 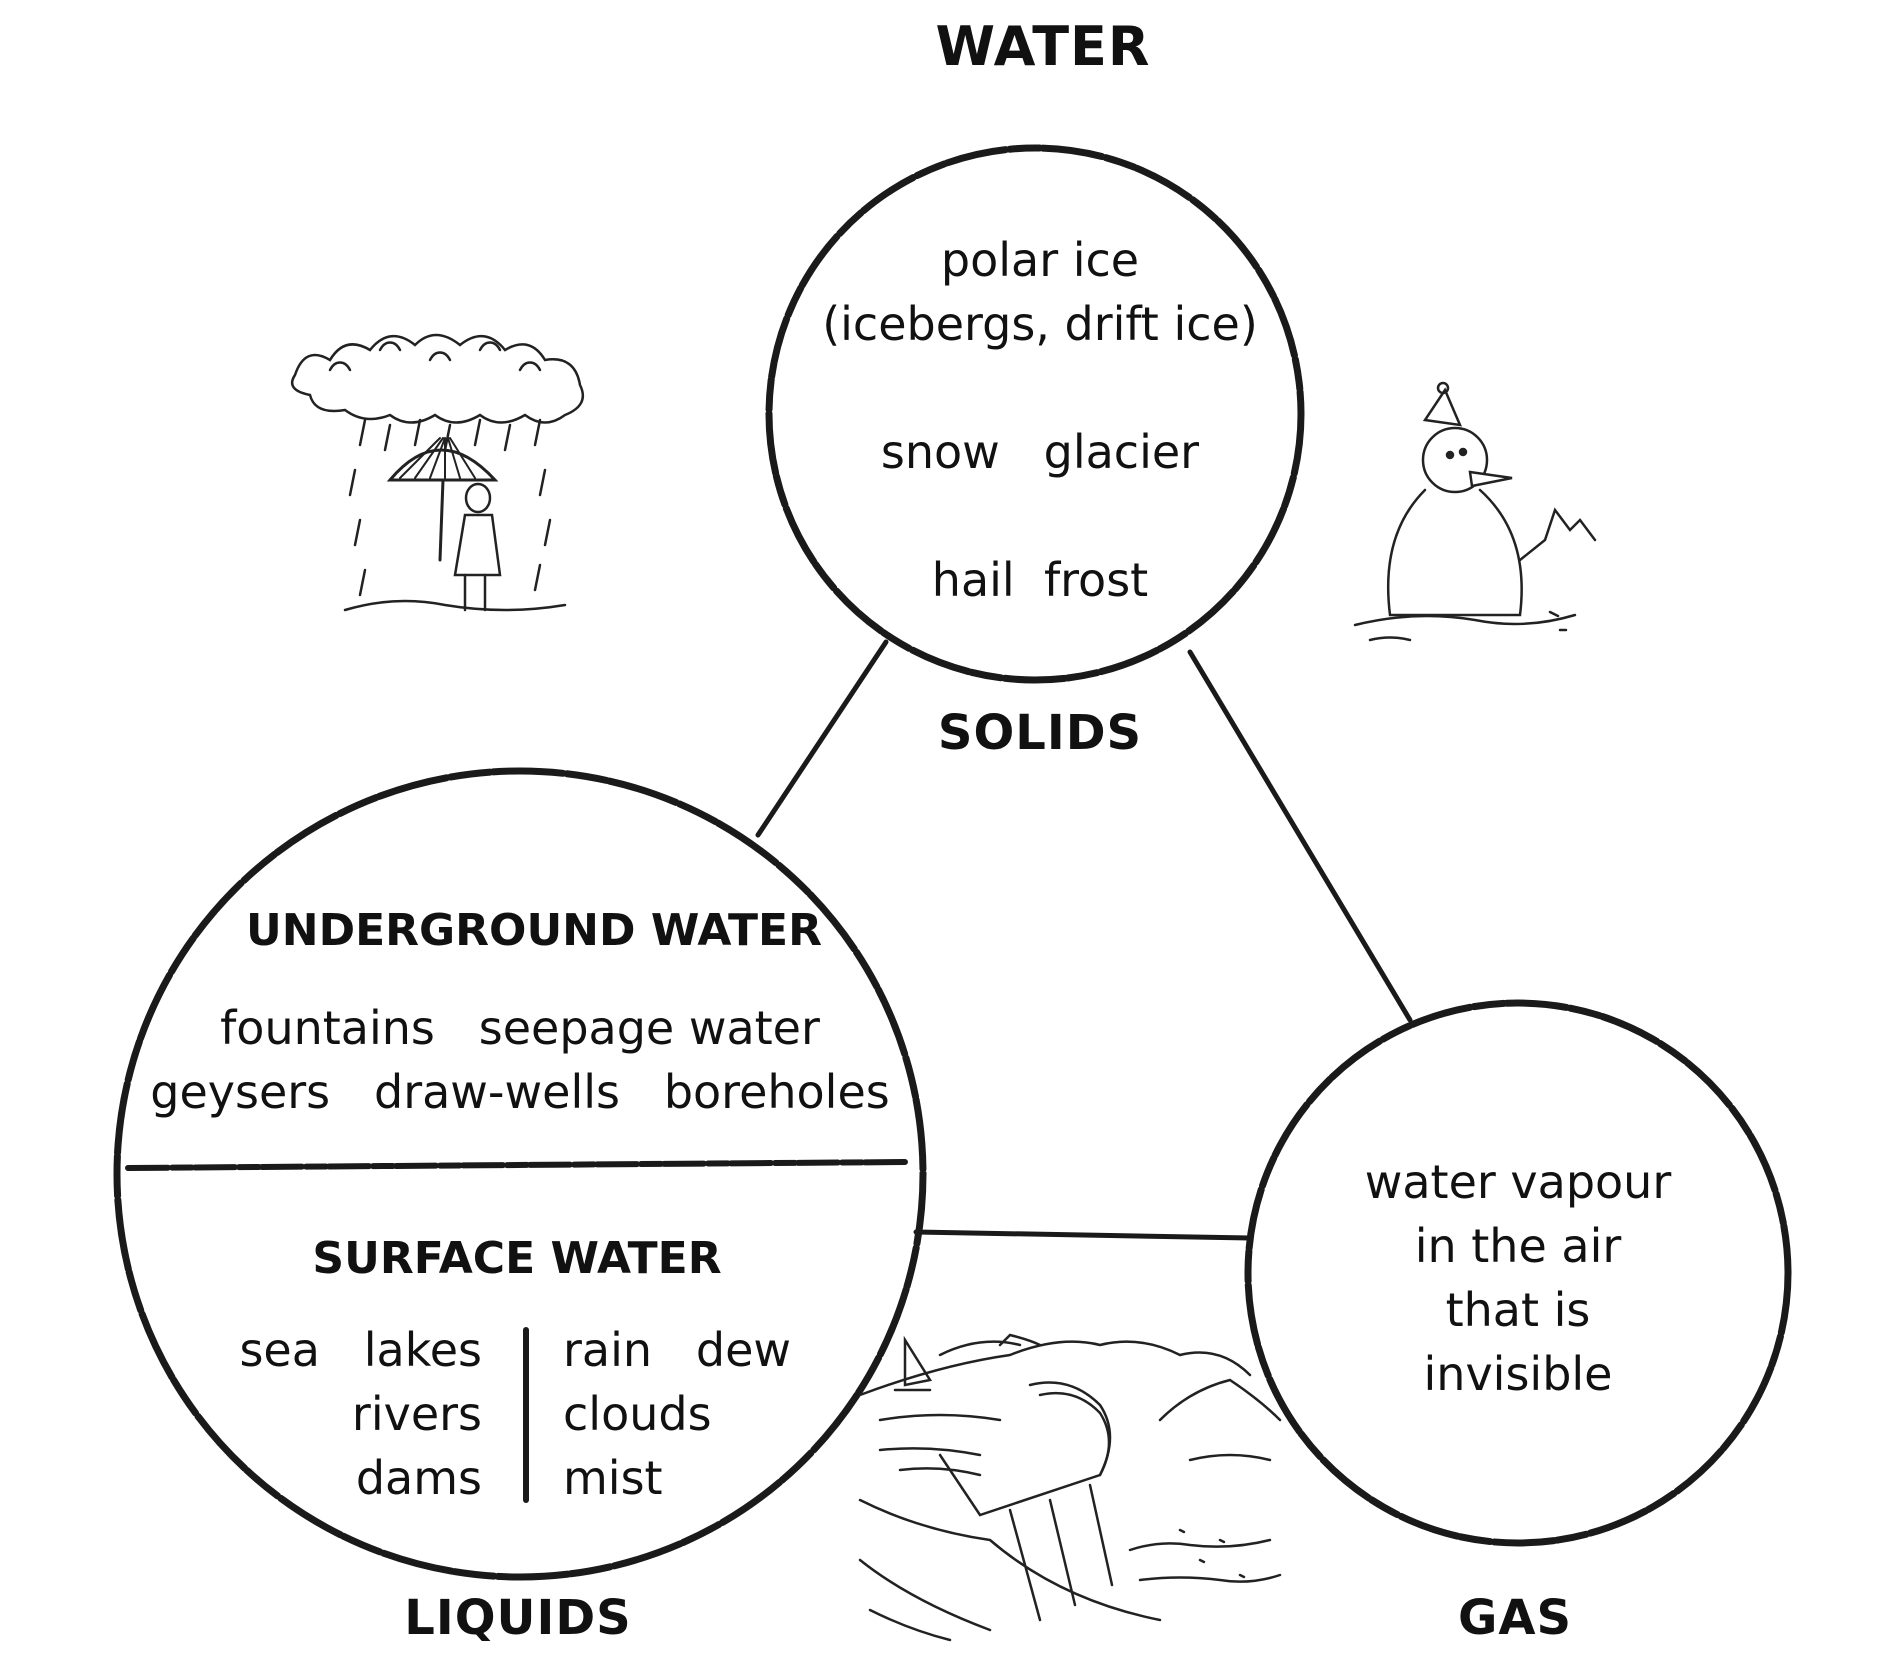 I want to click on diagram-title: WATER, so click(x=1043, y=46).